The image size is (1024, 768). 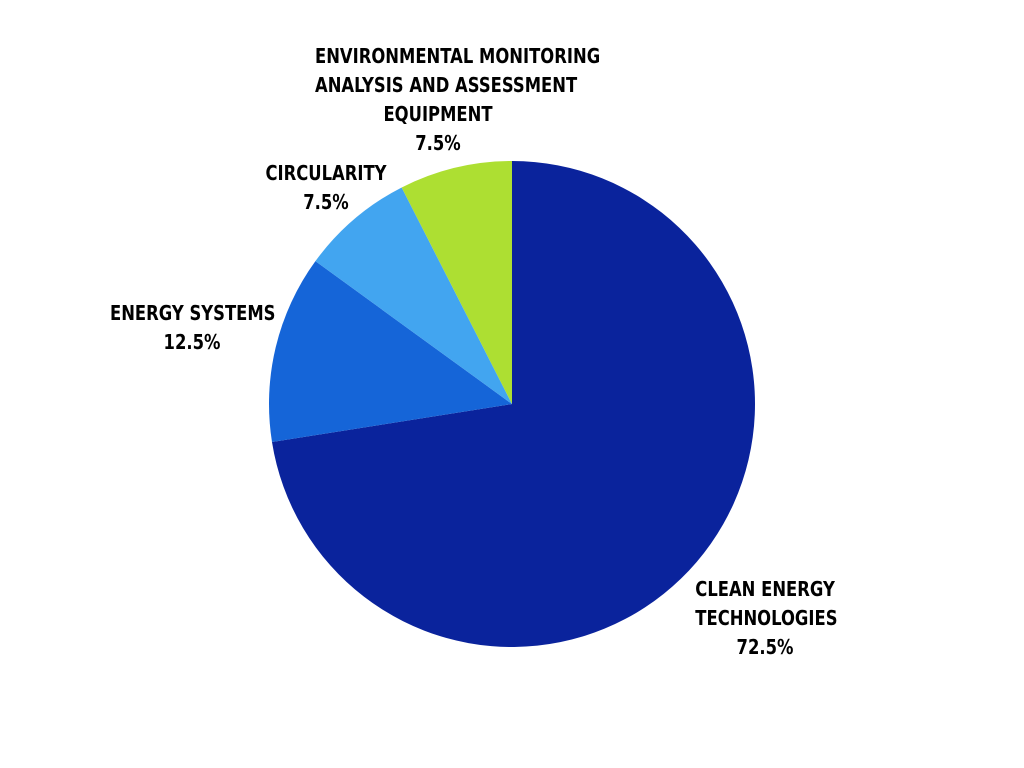 What do you see at coordinates (765, 589) in the screenshot?
I see `slice-label-line: CLEAN ENERGY` at bounding box center [765, 589].